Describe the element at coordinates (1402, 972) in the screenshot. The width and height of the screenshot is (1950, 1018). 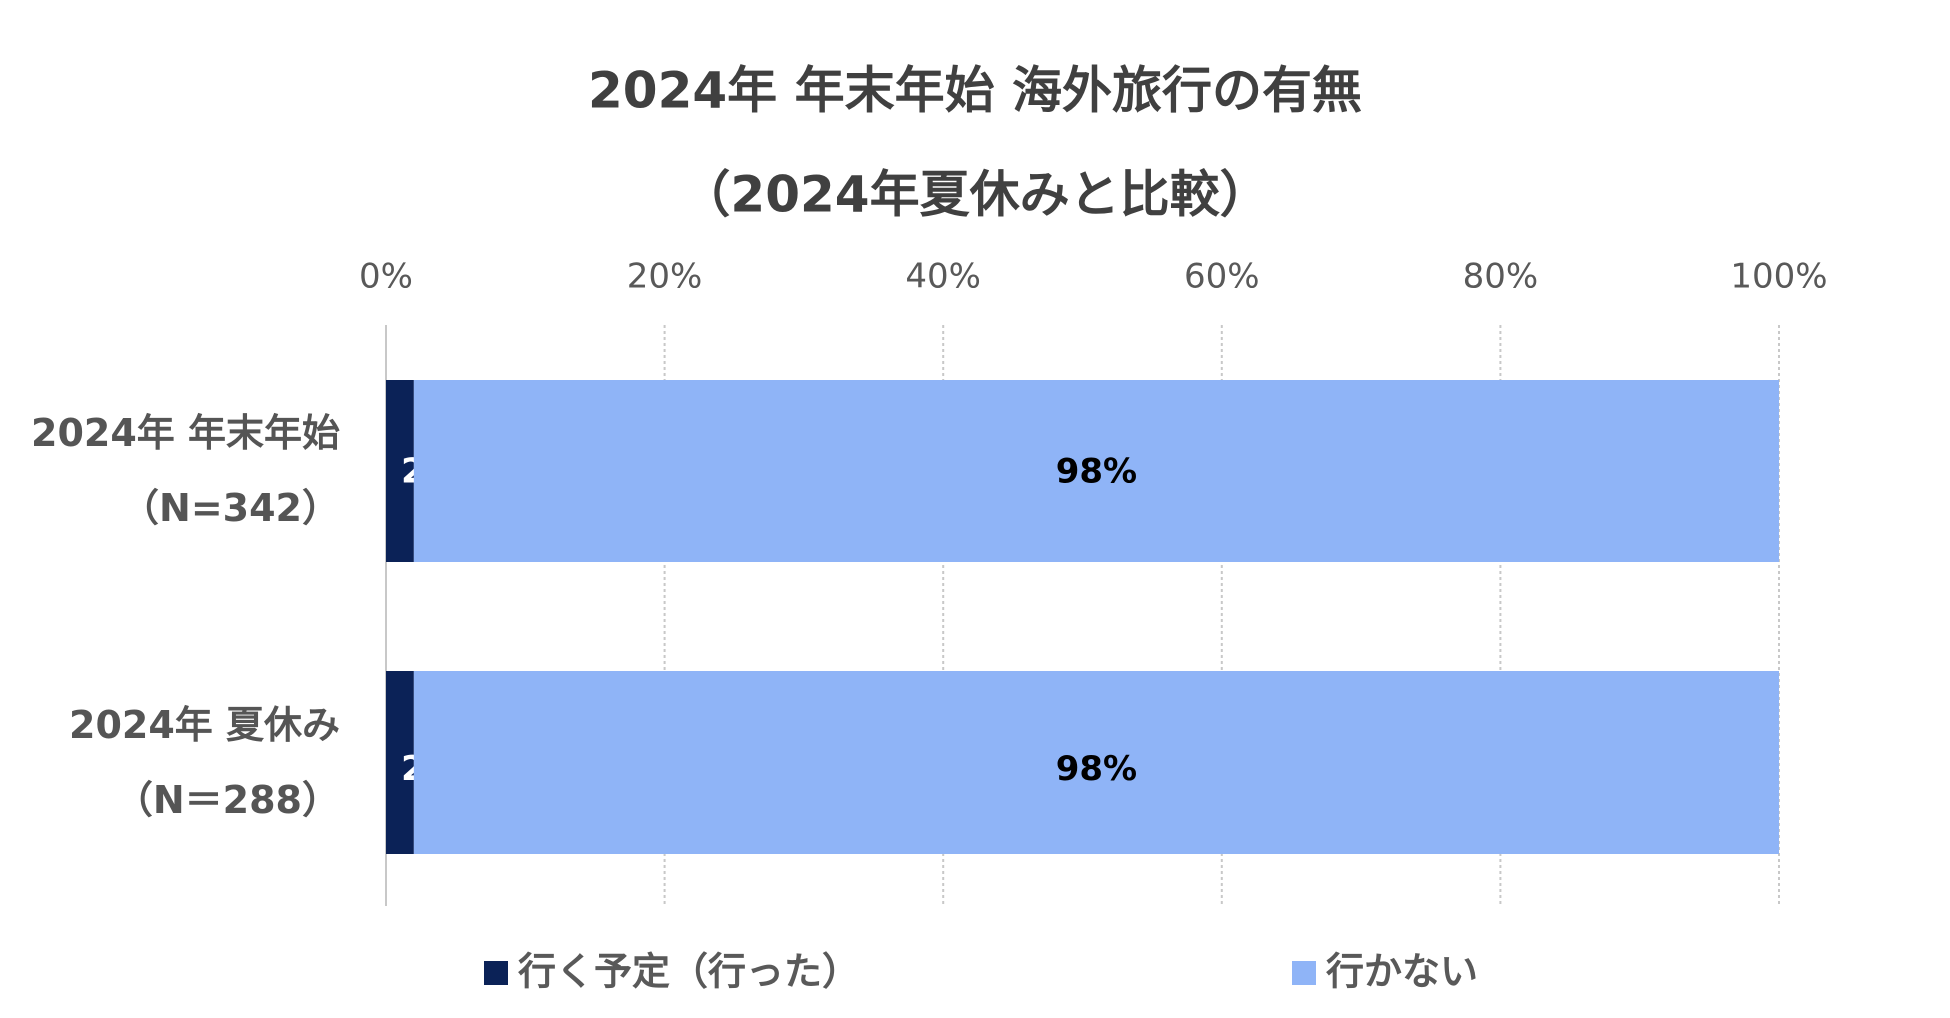
I see `legend-label: 行かない` at that location.